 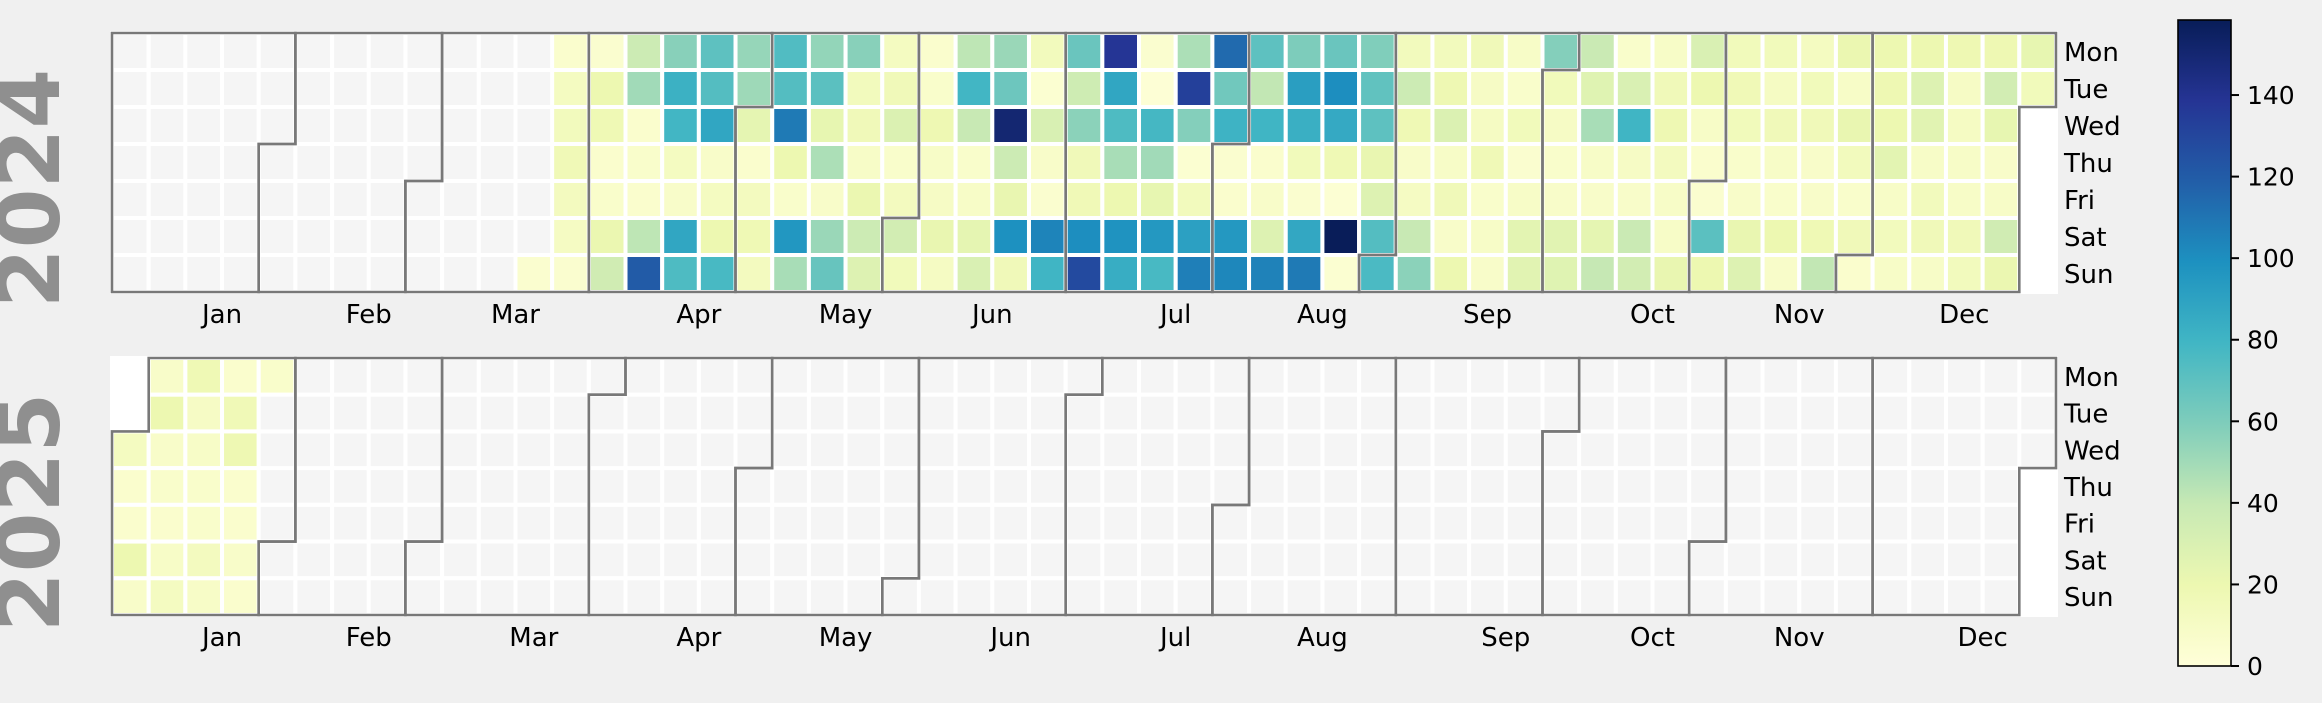 I want to click on day-of-week-label: Fri, so click(x=2079, y=201).